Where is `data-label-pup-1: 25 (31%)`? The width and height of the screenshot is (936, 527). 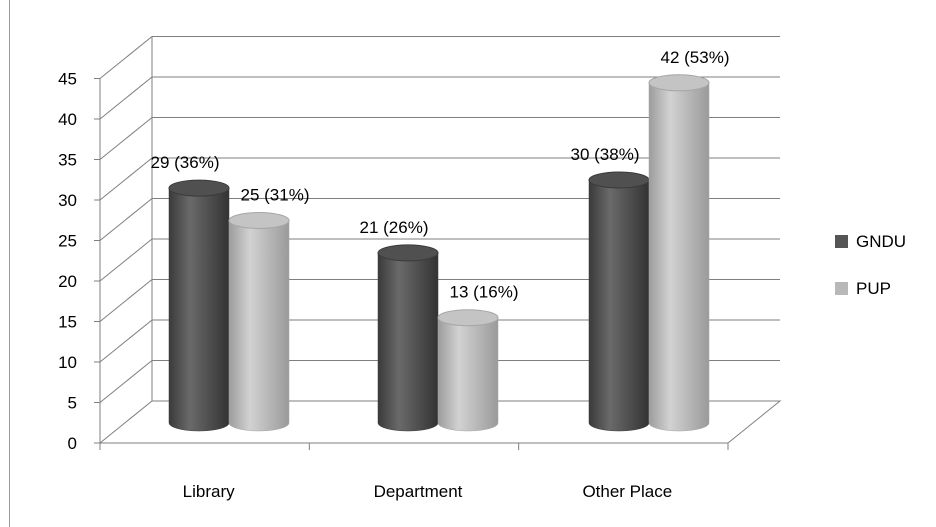
data-label-pup-1: 25 (31%) is located at coordinates (275, 195).